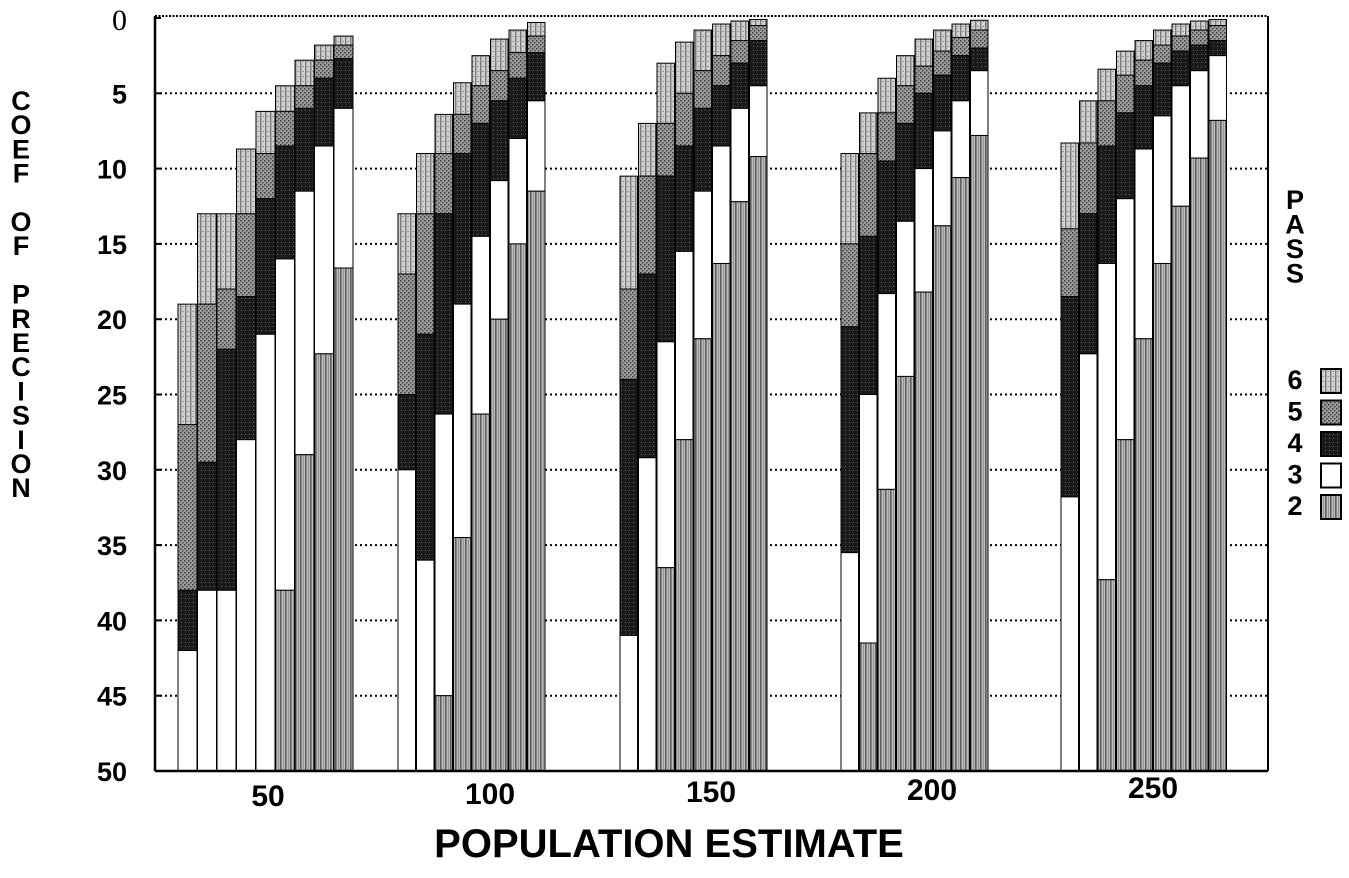 The width and height of the screenshot is (1349, 878). What do you see at coordinates (119, 20) in the screenshot?
I see `y-tick-label: 0` at bounding box center [119, 20].